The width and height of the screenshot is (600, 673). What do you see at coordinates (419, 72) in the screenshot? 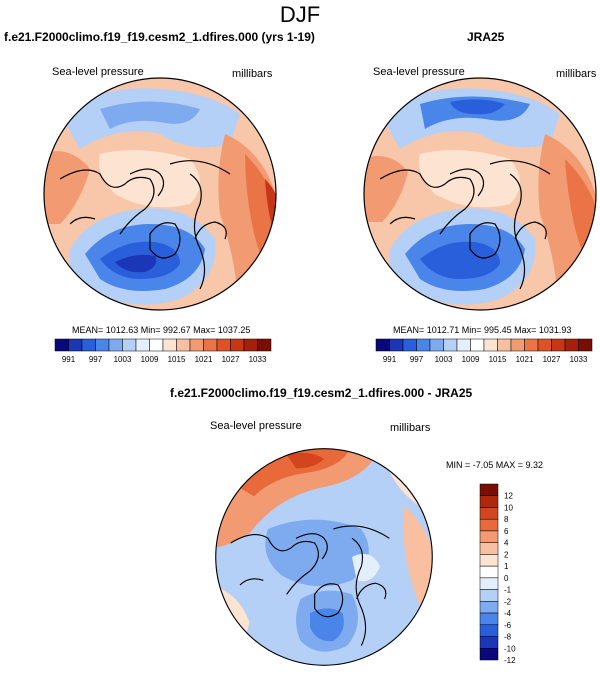
I see `obs-variable-label: Sea-level pressure` at bounding box center [419, 72].